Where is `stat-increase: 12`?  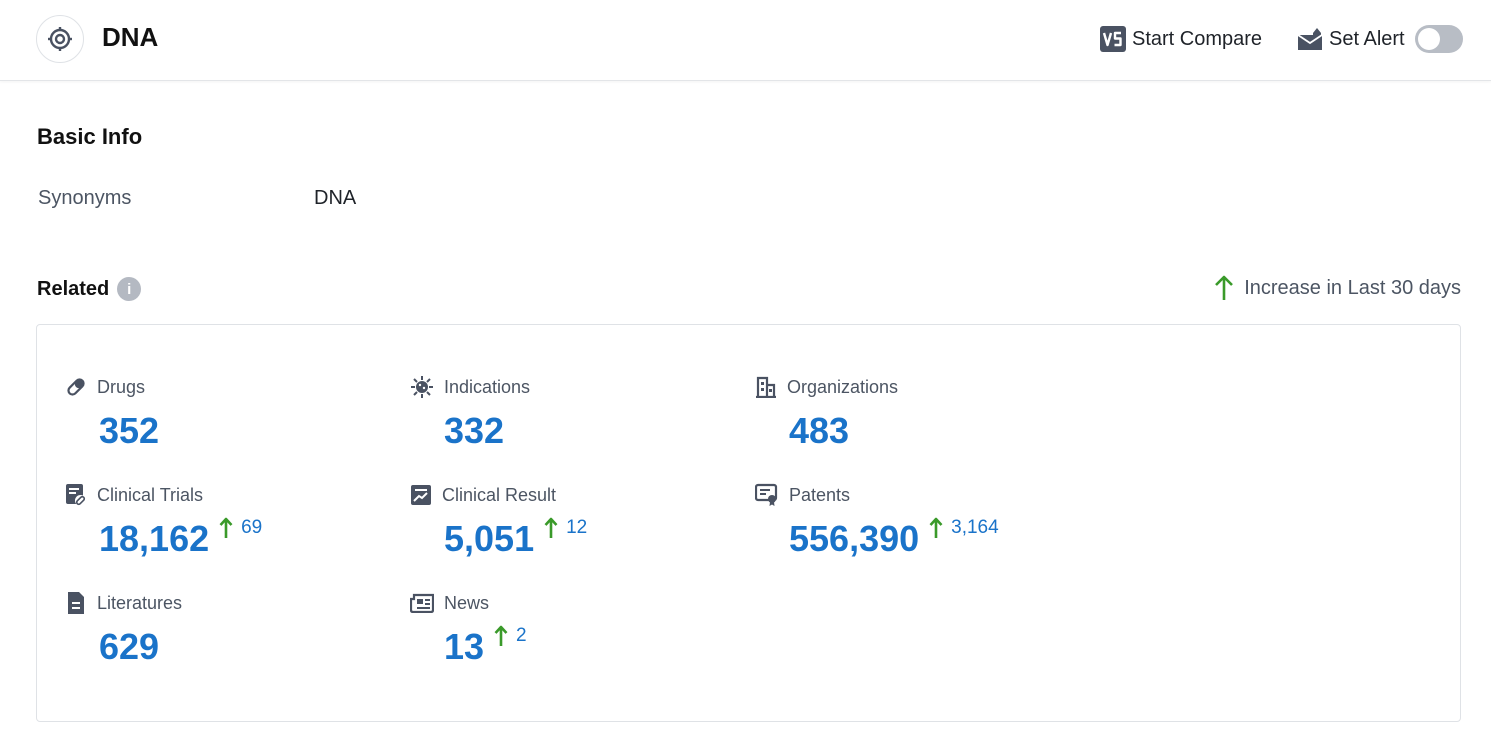
stat-increase: 12 is located at coordinates (565, 528).